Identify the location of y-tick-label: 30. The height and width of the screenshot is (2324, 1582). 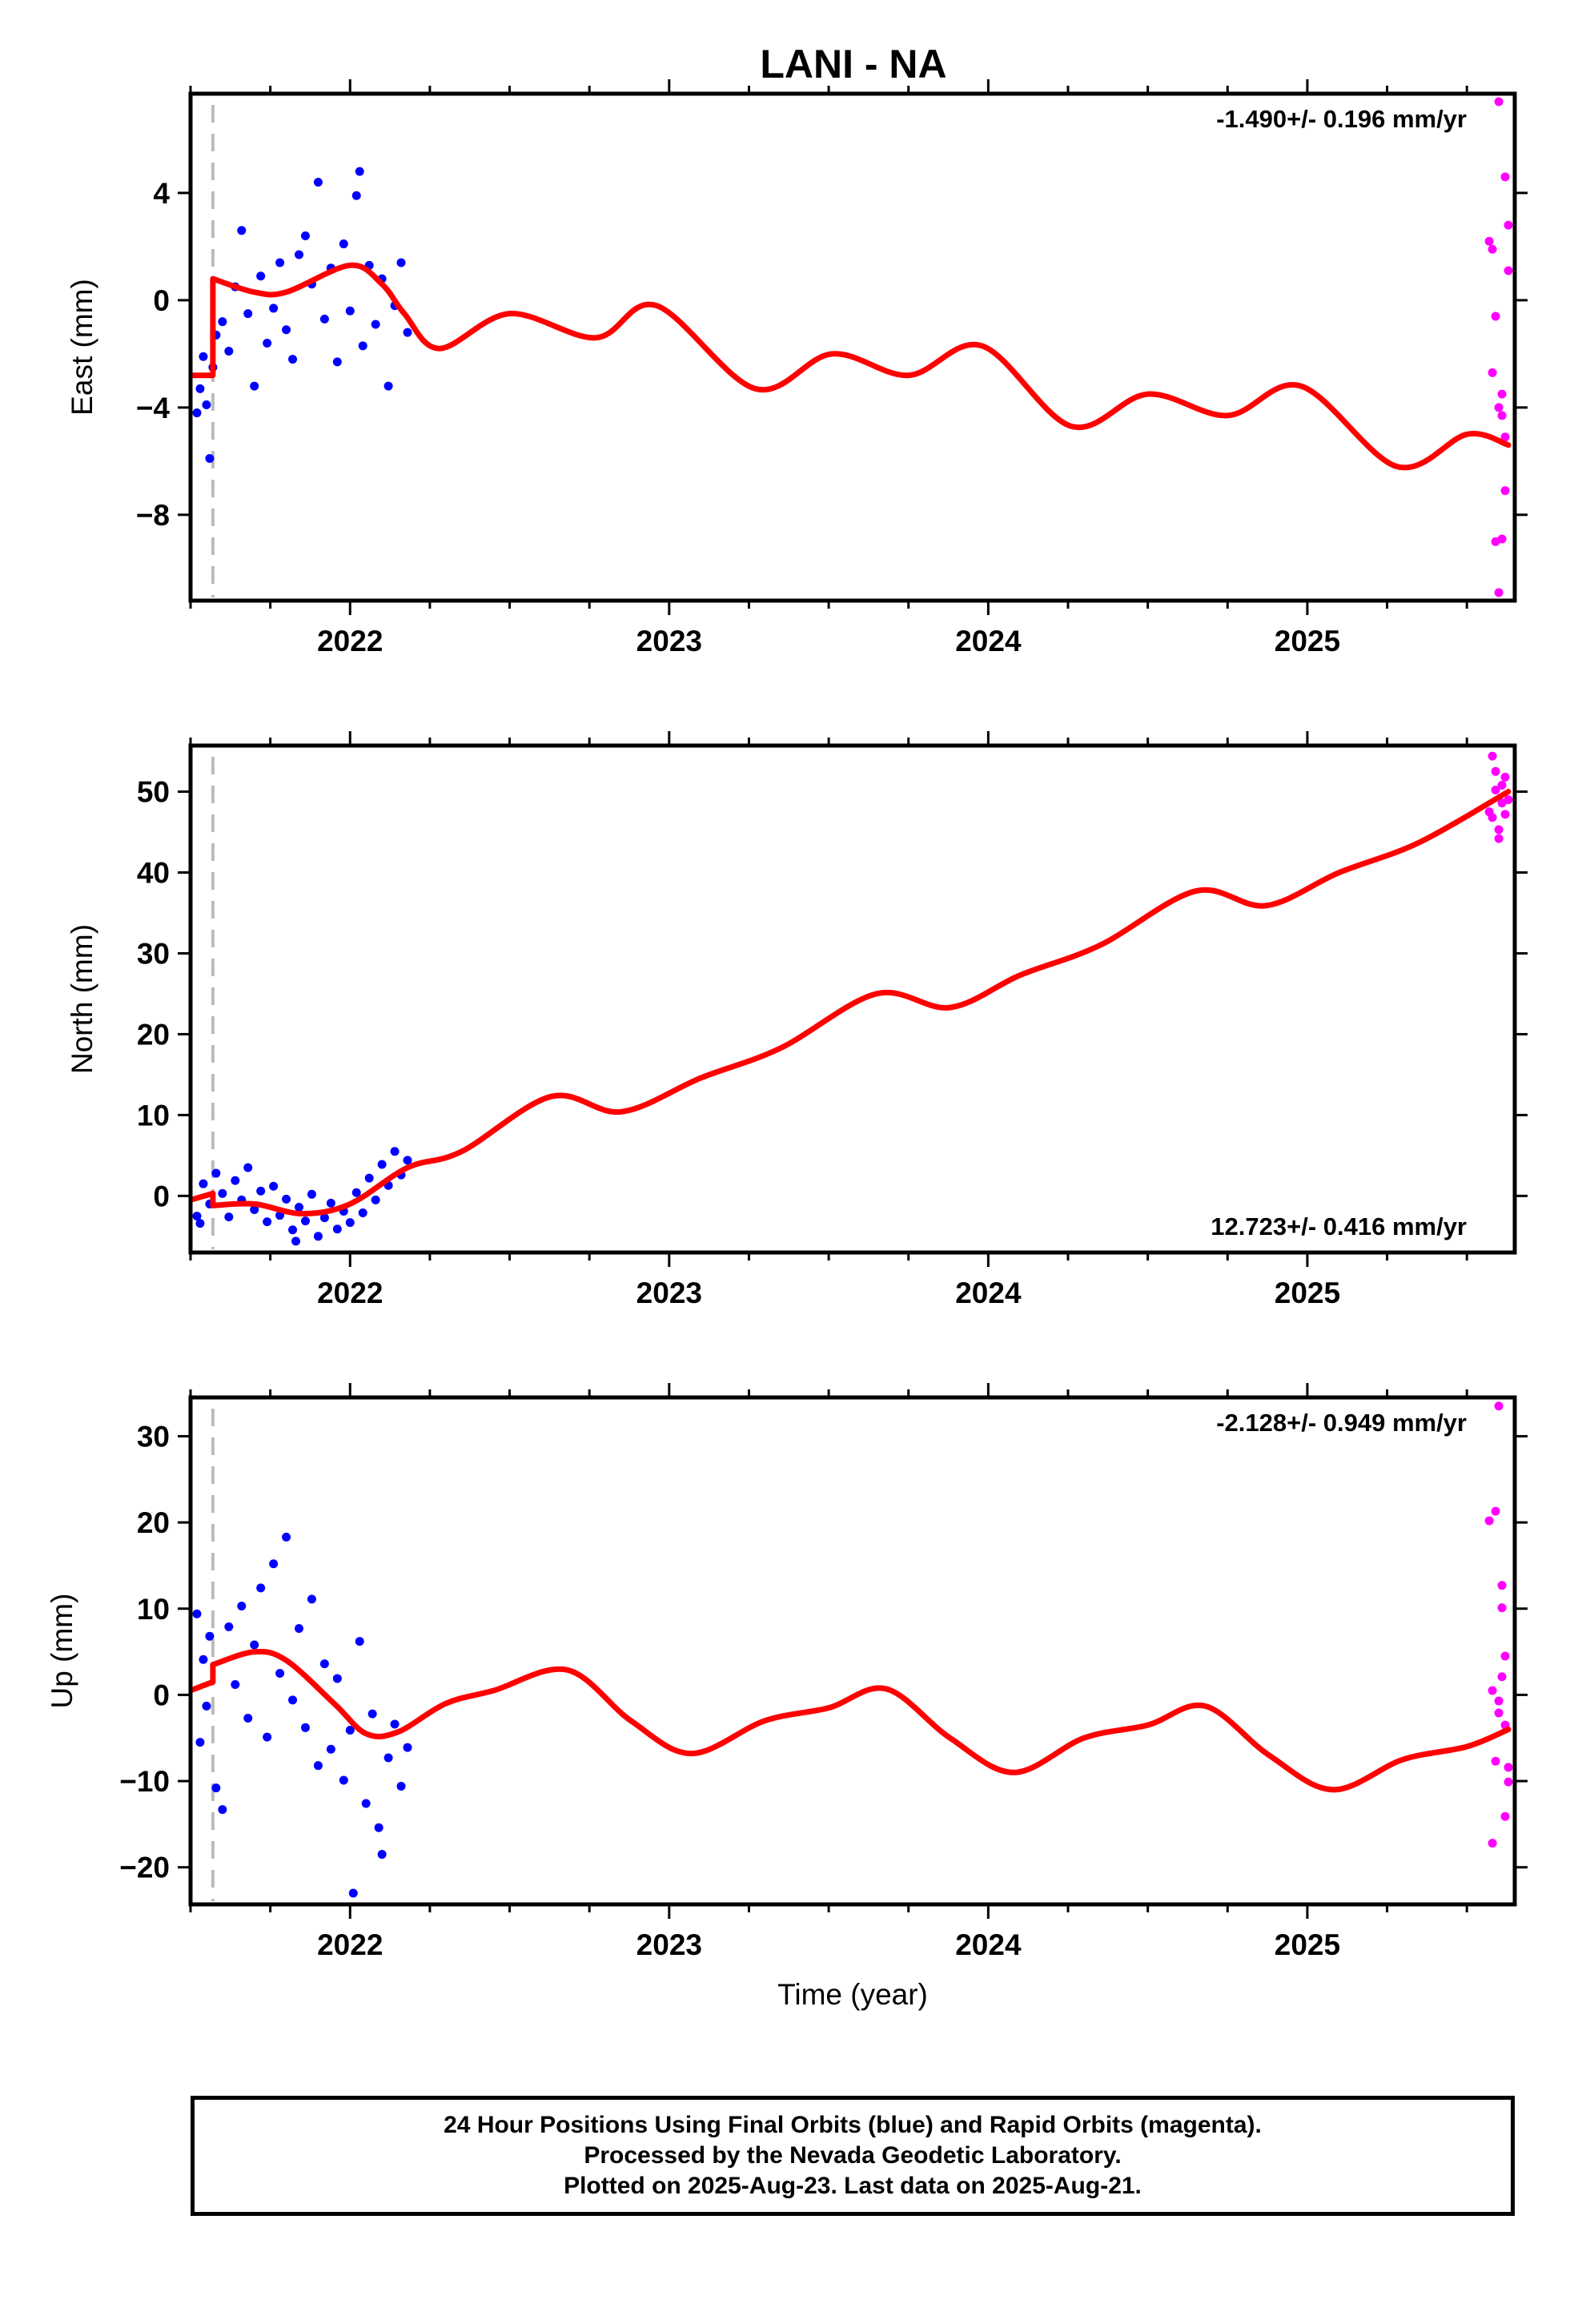
(154, 1436).